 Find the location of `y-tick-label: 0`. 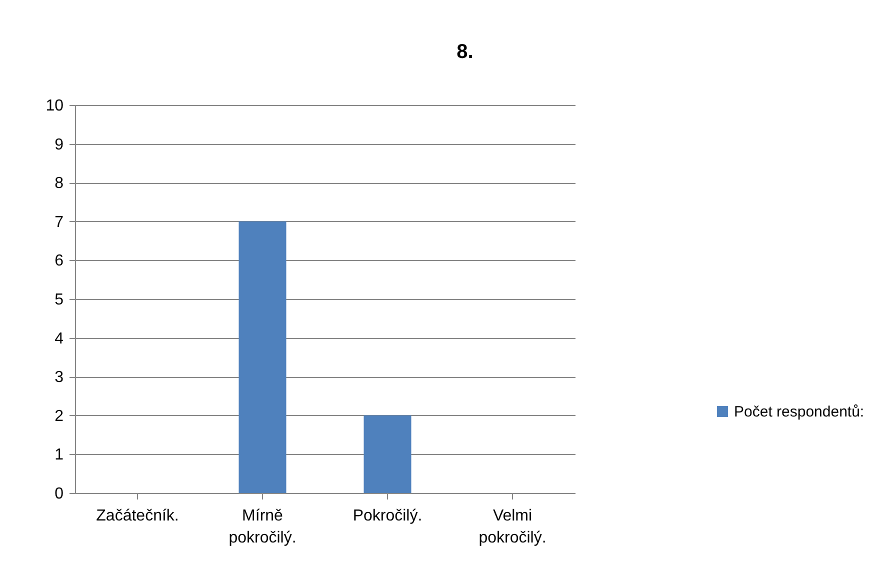

y-tick-label: 0 is located at coordinates (59, 494).